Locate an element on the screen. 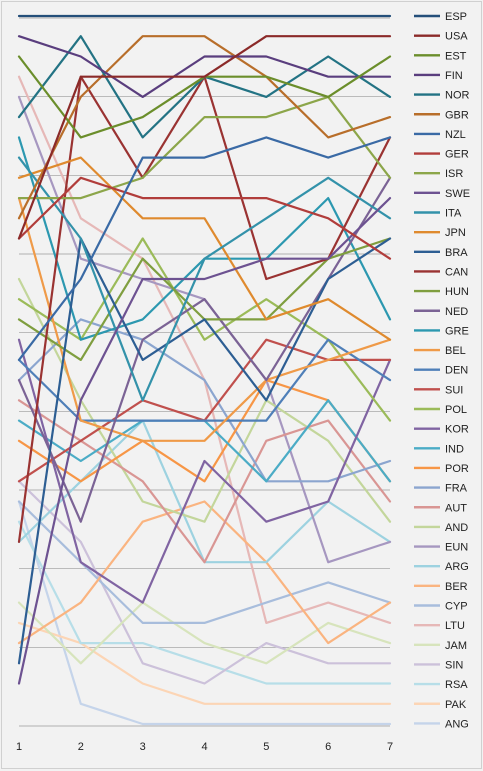  legend-entry-usa: USA is located at coordinates (441, 37).